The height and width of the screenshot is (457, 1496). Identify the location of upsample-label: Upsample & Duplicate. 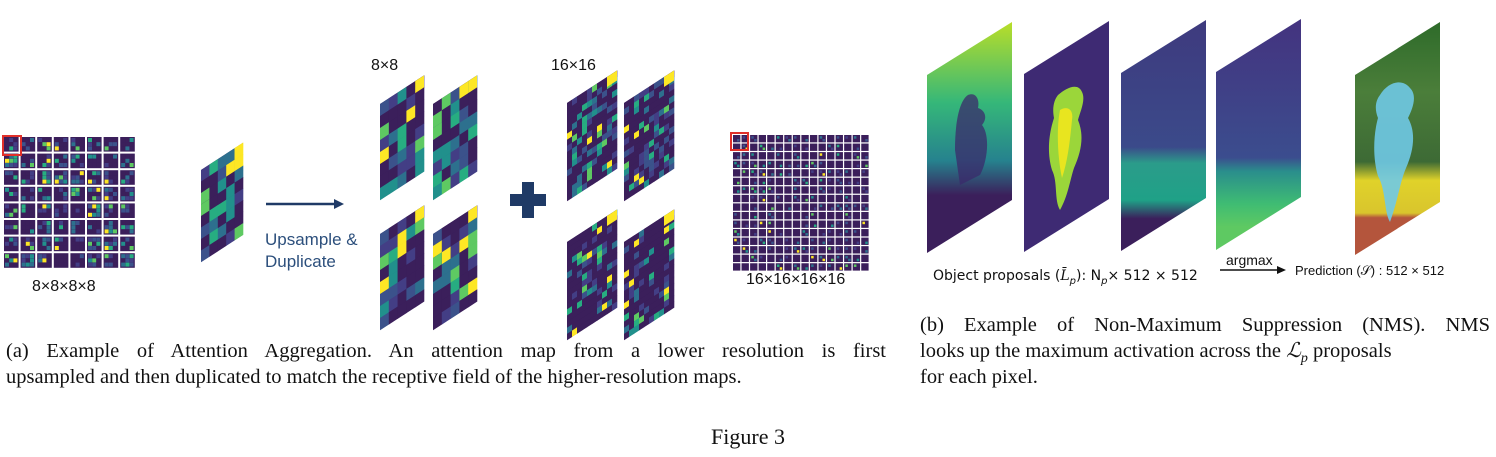
(311, 251).